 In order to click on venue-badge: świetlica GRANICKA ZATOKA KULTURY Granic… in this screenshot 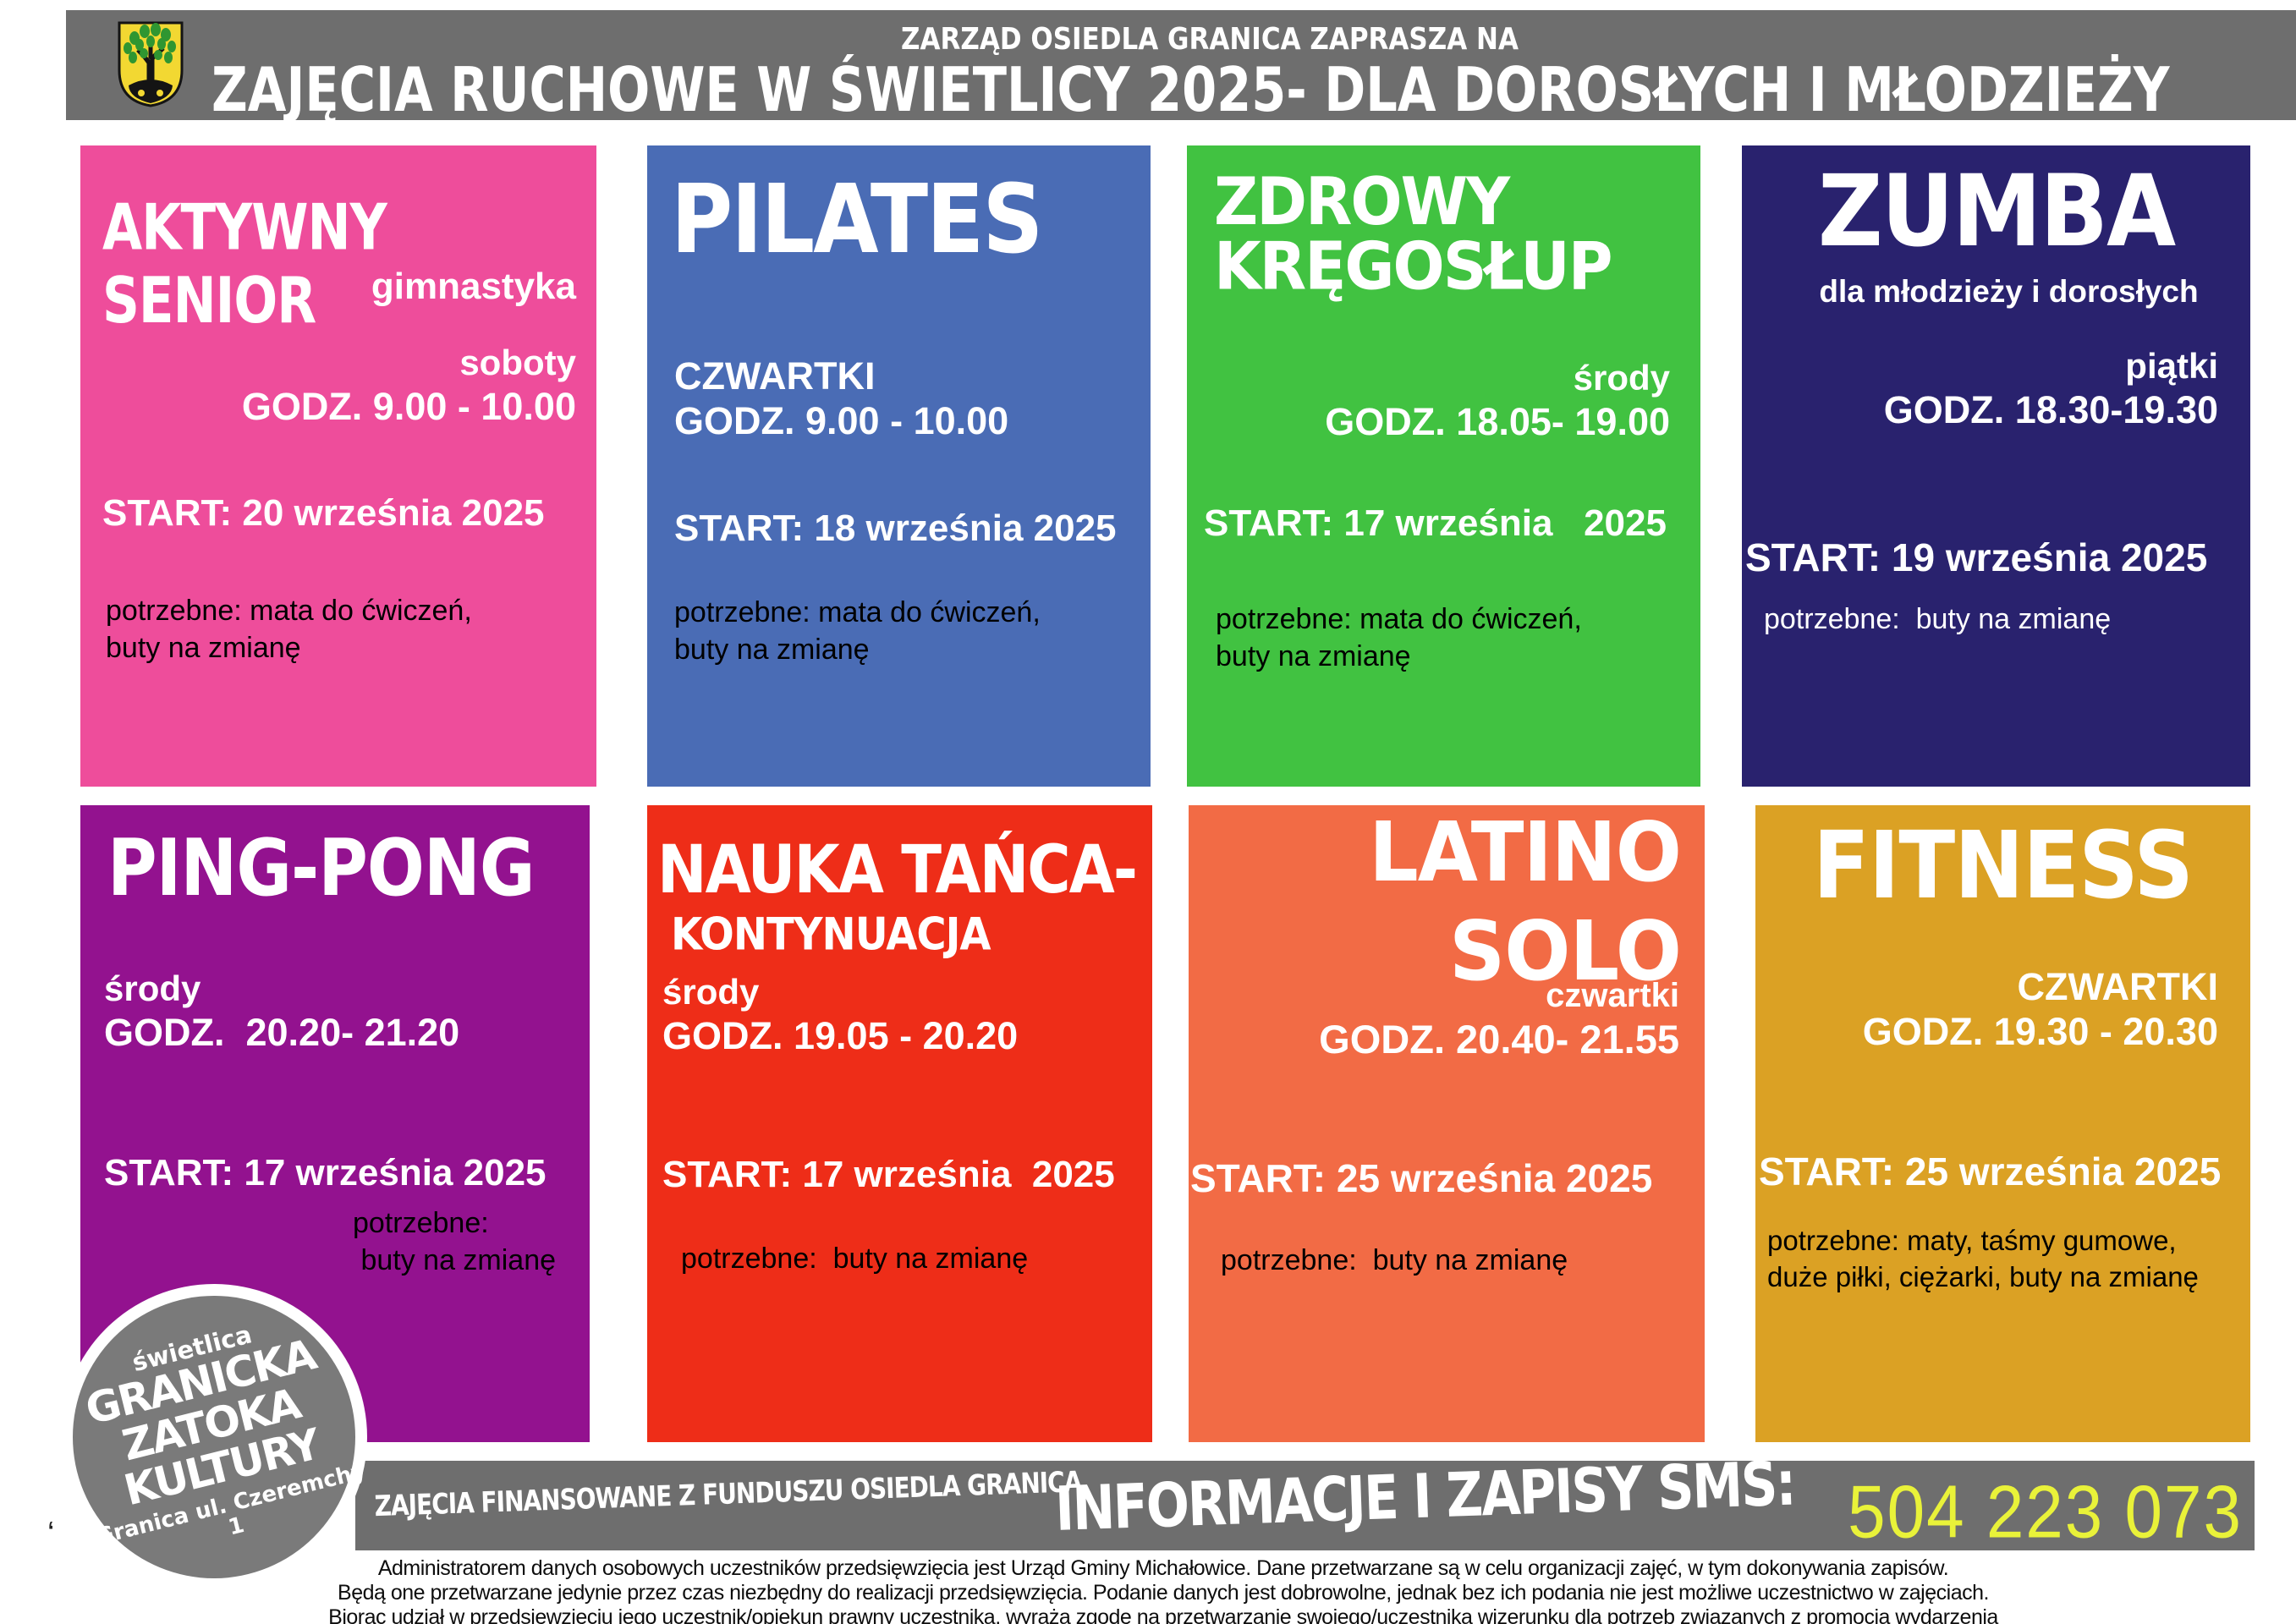, I will do `click(220, 1437)`.